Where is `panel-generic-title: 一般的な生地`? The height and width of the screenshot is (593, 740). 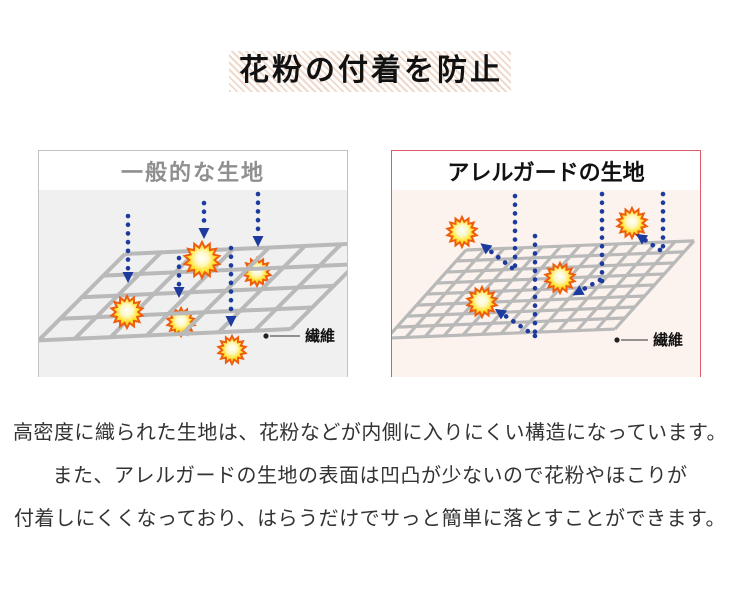 panel-generic-title: 一般的な生地 is located at coordinates (193, 170).